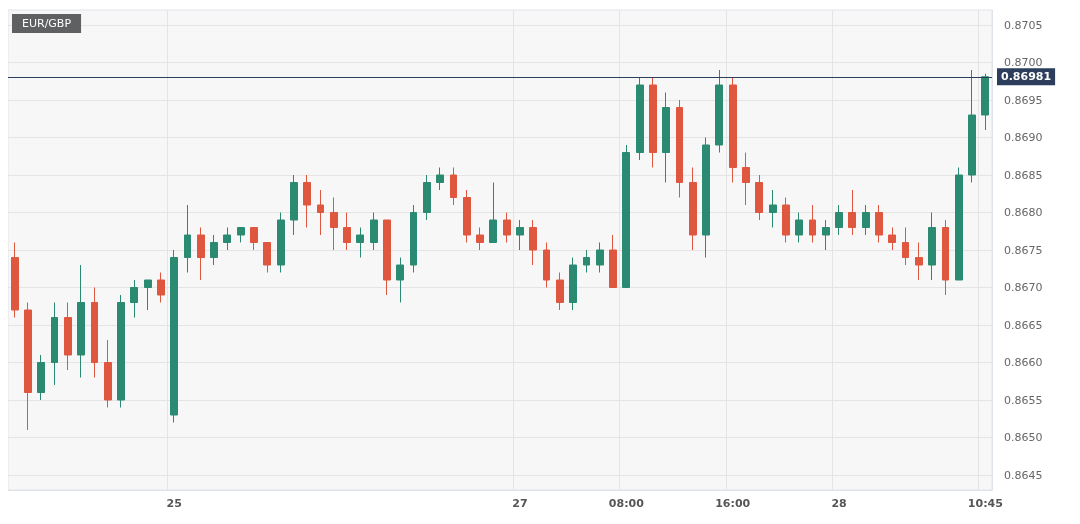  What do you see at coordinates (1023, 250) in the screenshot?
I see `y-tick-label: 0.8675` at bounding box center [1023, 250].